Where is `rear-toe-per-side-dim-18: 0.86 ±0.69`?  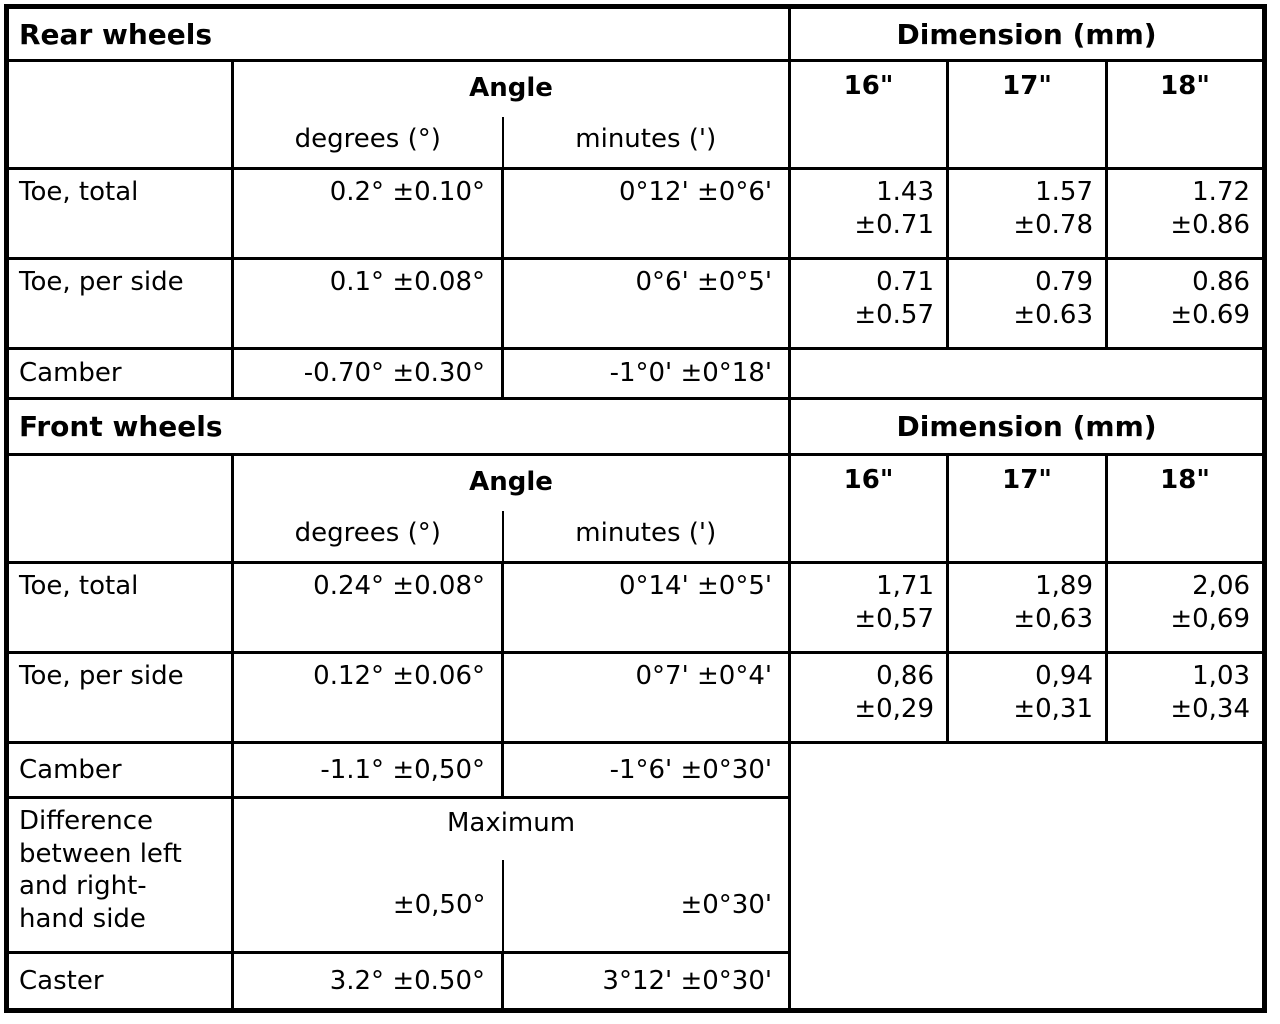 rear-toe-per-side-dim-18: 0.86 ±0.69 is located at coordinates (1186, 303).